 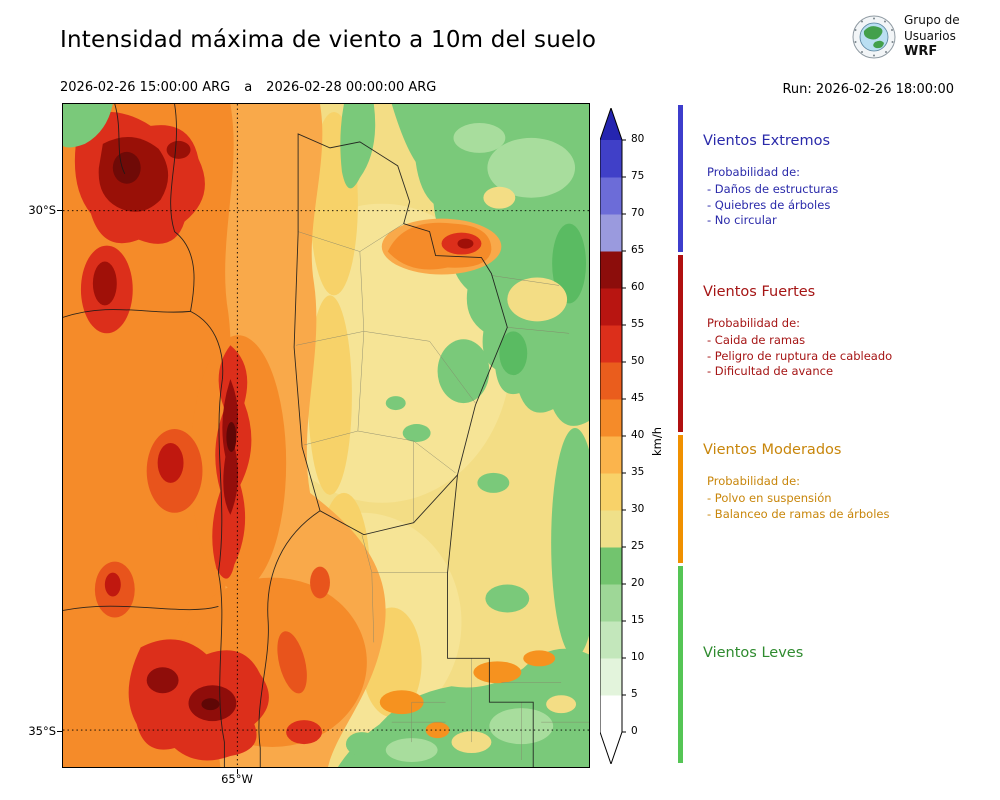 What do you see at coordinates (248, 87) in the screenshot?
I see `period-separator: a` at bounding box center [248, 87].